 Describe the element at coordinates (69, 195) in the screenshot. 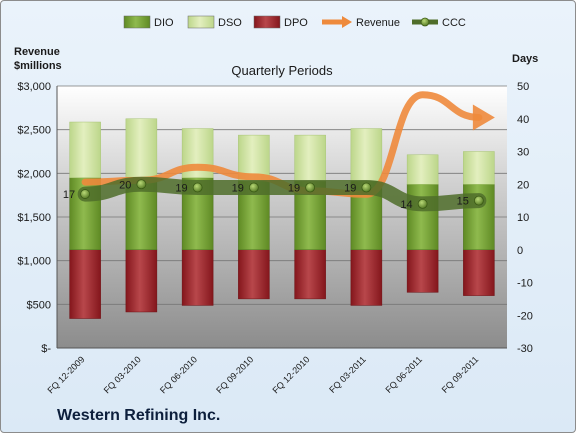

I see `ccc-data-label: 17` at that location.